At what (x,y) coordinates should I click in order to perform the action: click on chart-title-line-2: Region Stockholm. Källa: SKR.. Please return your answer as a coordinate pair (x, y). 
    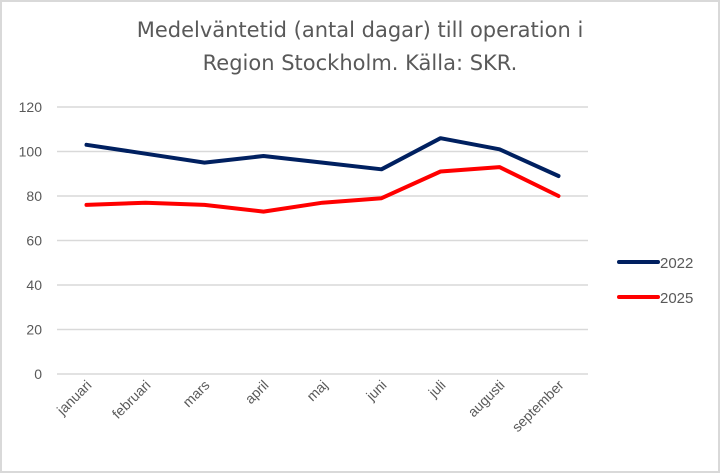
    Looking at the image, I should click on (360, 63).